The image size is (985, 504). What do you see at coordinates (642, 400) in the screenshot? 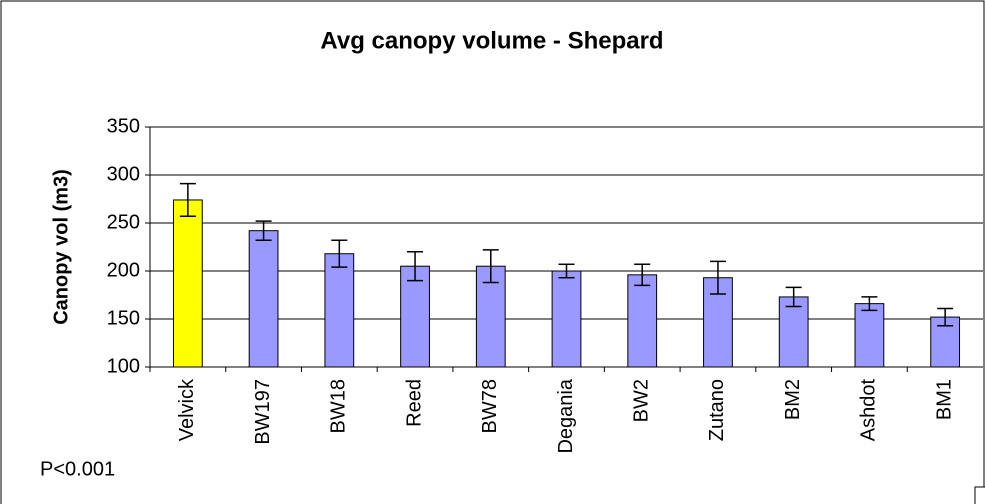
I see `x-tick-label: BW2` at bounding box center [642, 400].